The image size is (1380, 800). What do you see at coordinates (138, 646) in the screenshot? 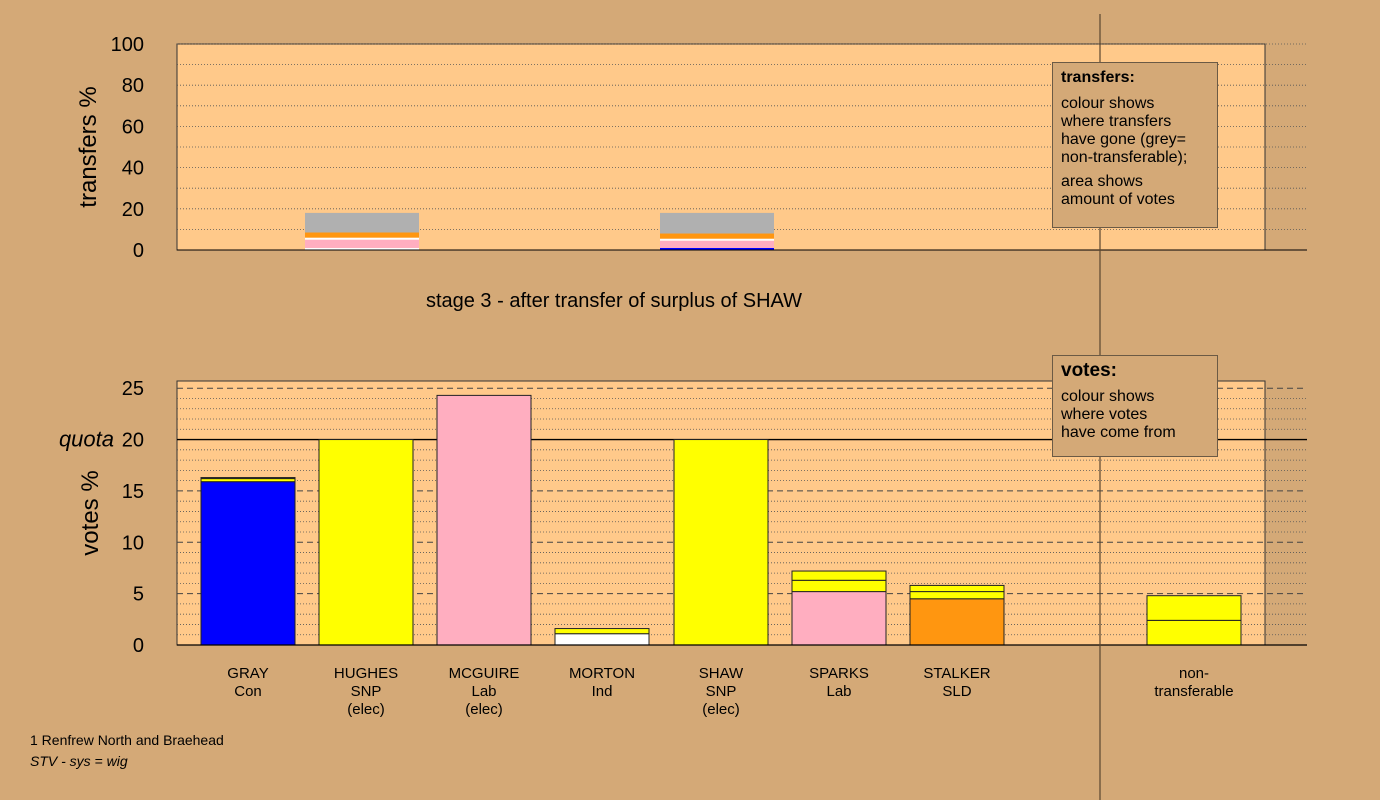
I see `votes-tick-label: 0` at bounding box center [138, 646].